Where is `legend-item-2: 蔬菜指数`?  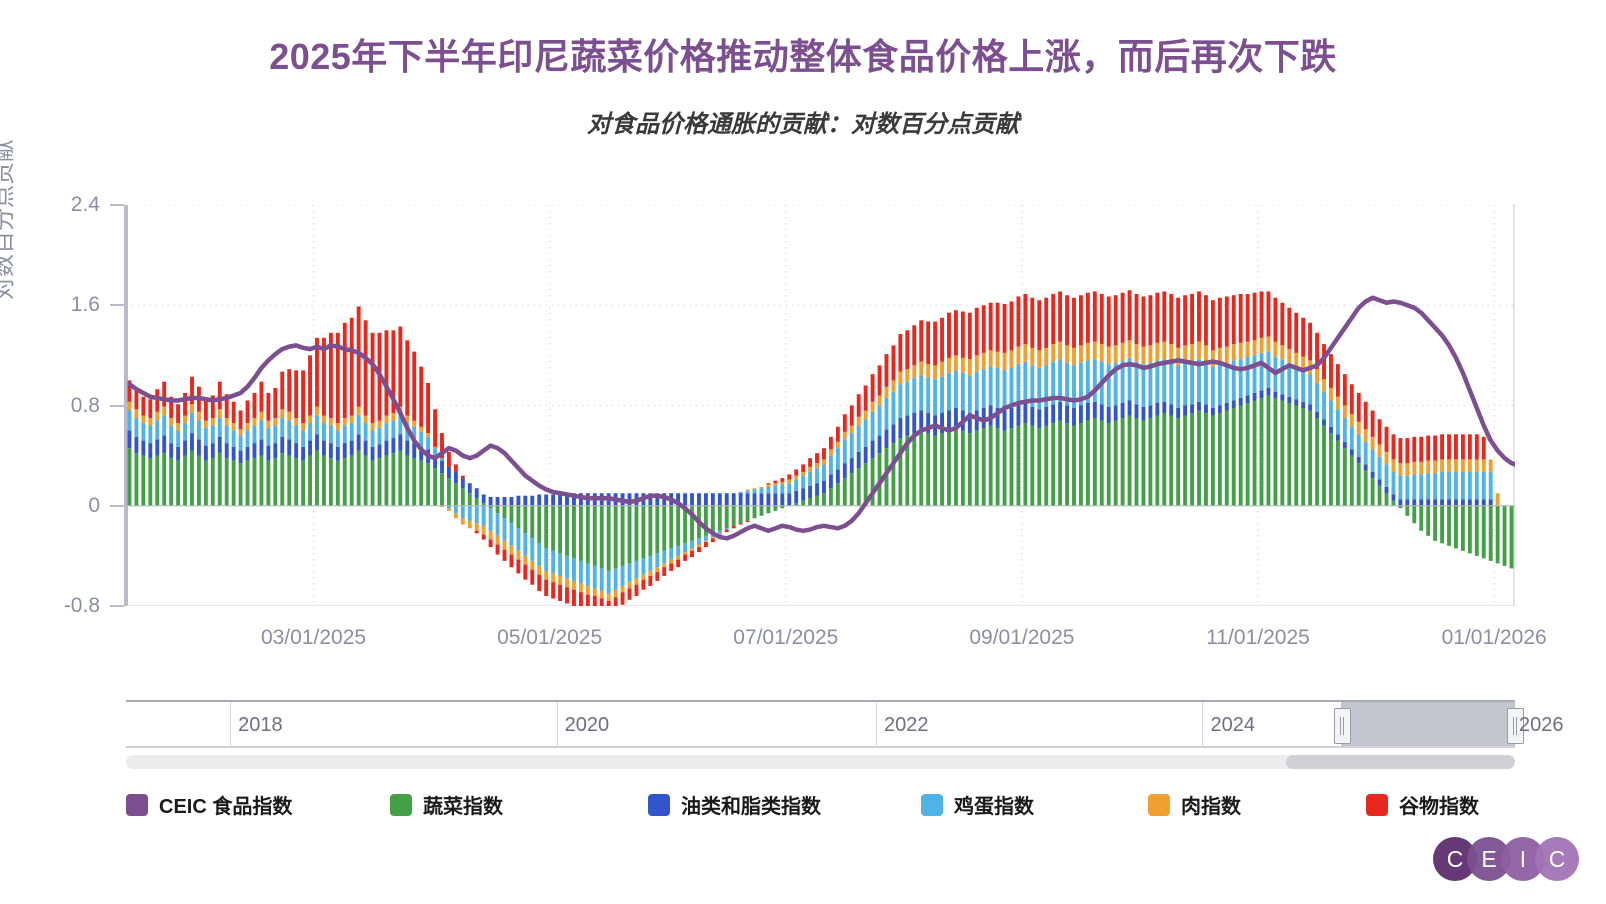 legend-item-2: 蔬菜指数 is located at coordinates (446, 804).